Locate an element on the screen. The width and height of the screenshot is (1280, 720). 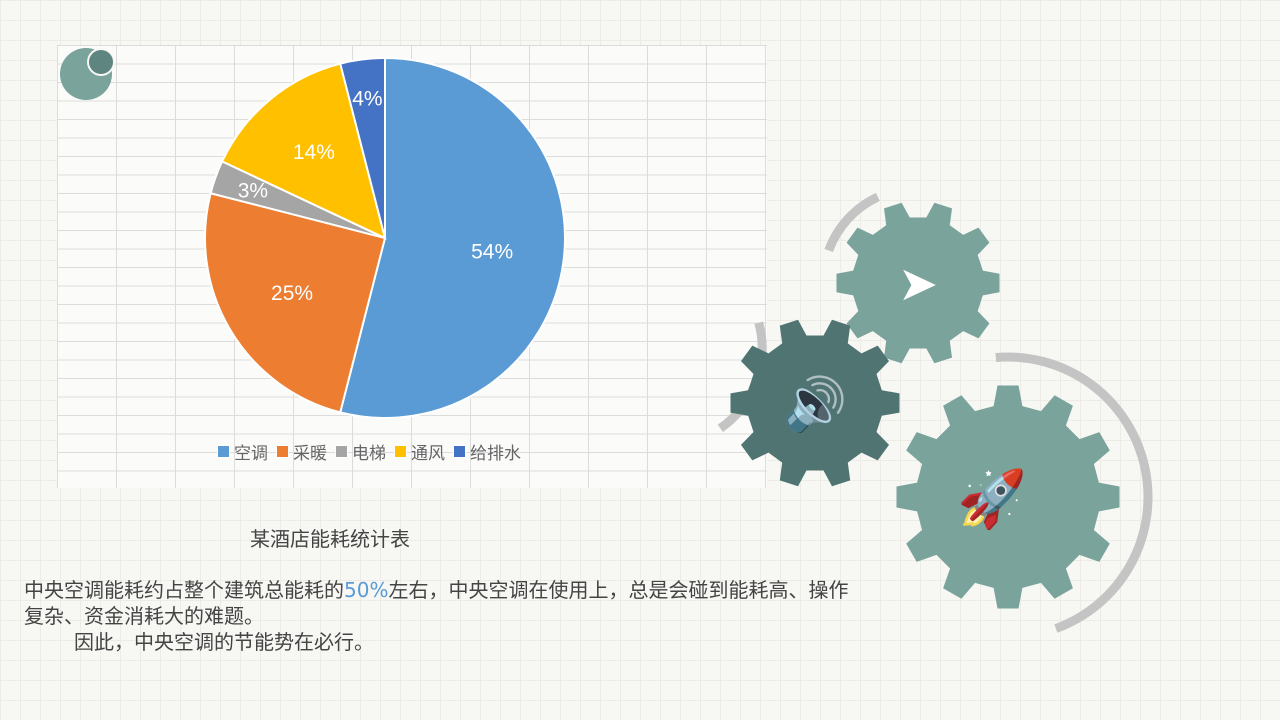
legend-item: 给排水 is located at coordinates (487, 451).